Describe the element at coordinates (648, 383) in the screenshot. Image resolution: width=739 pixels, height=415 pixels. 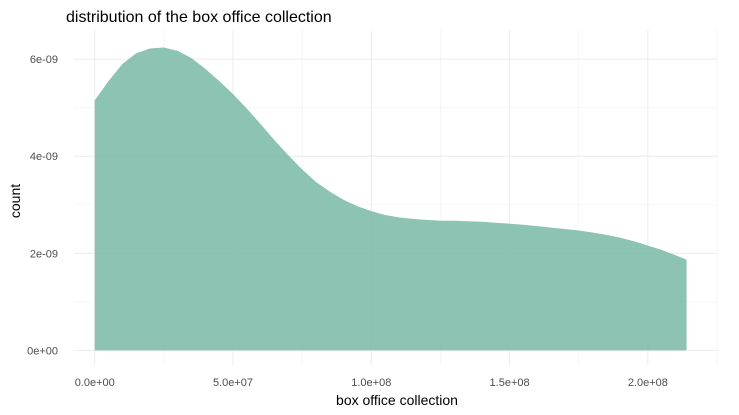
I see `x-tick-label: 2.0e+08` at that location.